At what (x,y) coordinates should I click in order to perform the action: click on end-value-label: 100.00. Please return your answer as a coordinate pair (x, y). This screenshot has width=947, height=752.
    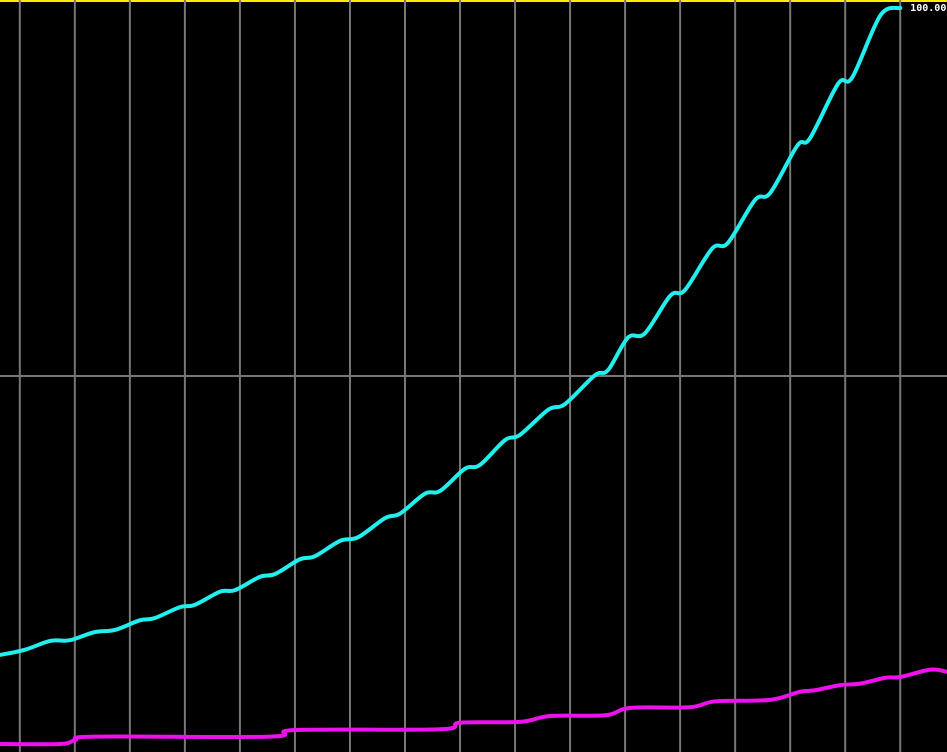
    Looking at the image, I should click on (928, 8).